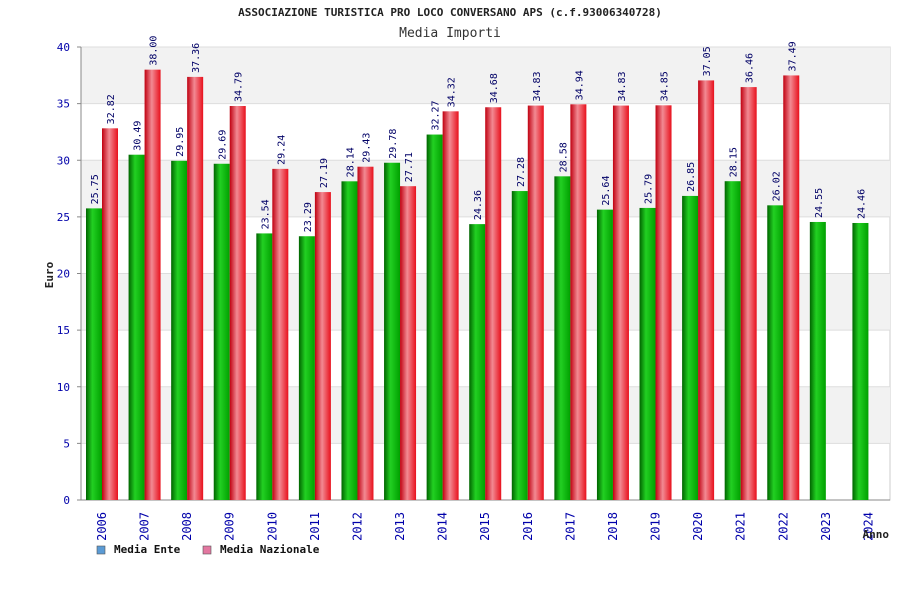  Describe the element at coordinates (613, 526) in the screenshot. I see `x-tick-label: 2018` at that location.